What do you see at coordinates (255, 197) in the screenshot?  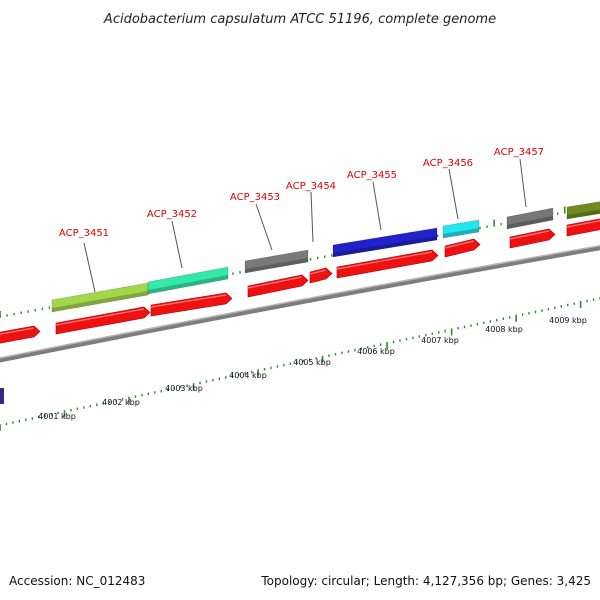 I see `gene-label-acp-3453: ACP_3453` at bounding box center [255, 197].